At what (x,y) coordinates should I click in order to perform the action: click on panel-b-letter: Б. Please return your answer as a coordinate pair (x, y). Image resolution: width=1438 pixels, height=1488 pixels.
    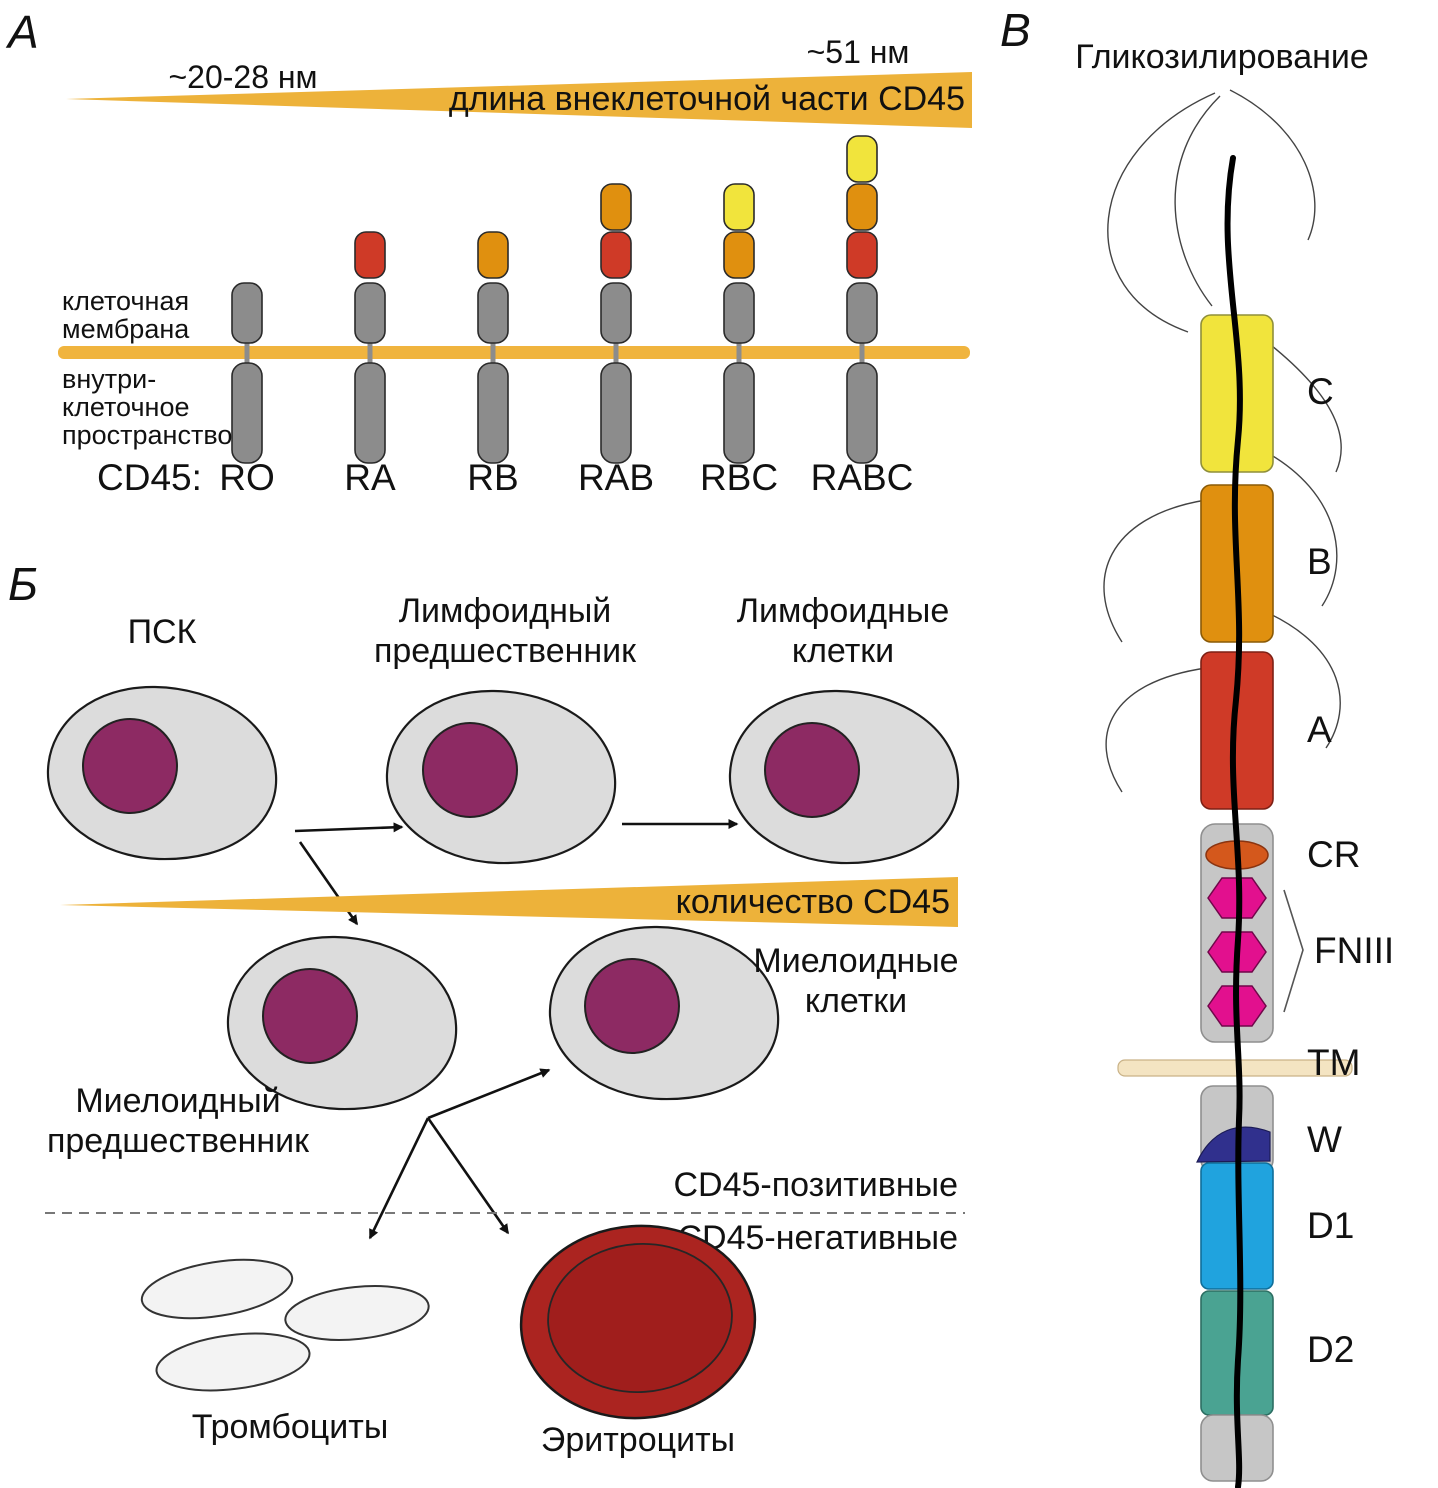
    Looking at the image, I should click on (23, 584).